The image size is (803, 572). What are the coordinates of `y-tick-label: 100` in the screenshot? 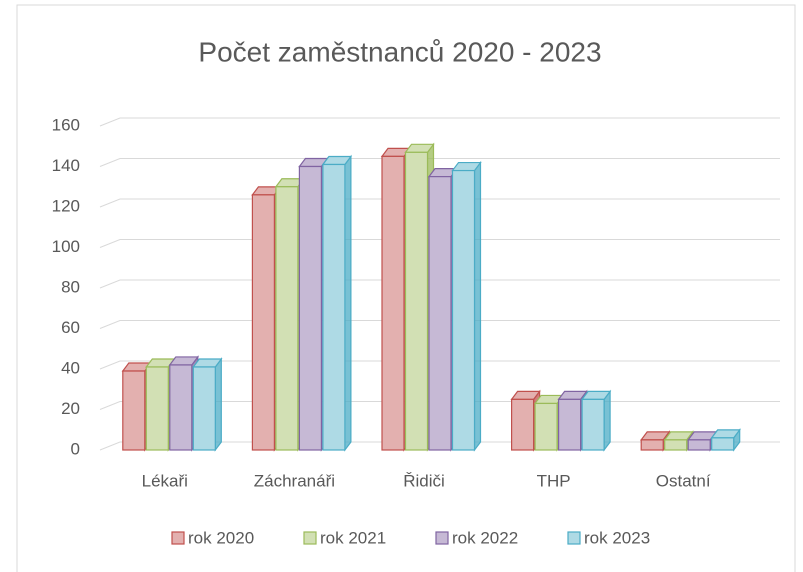 It's located at (66, 246).